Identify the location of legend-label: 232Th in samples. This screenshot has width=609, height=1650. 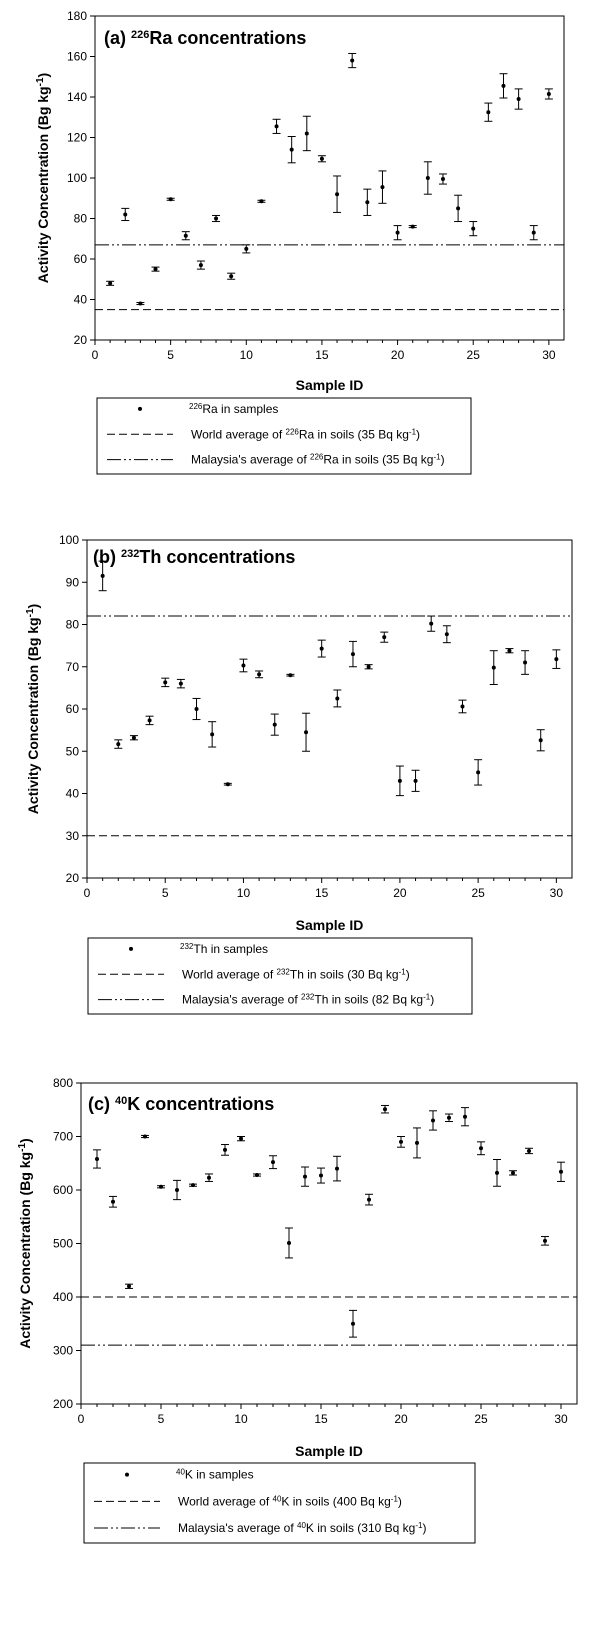
(224, 948).